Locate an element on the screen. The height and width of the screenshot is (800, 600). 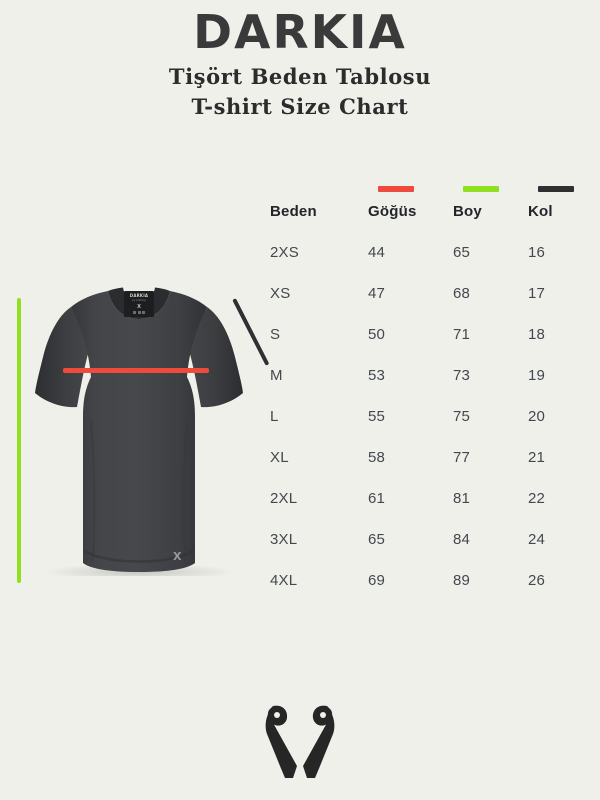
chest-guide-line is located at coordinates (136, 370).